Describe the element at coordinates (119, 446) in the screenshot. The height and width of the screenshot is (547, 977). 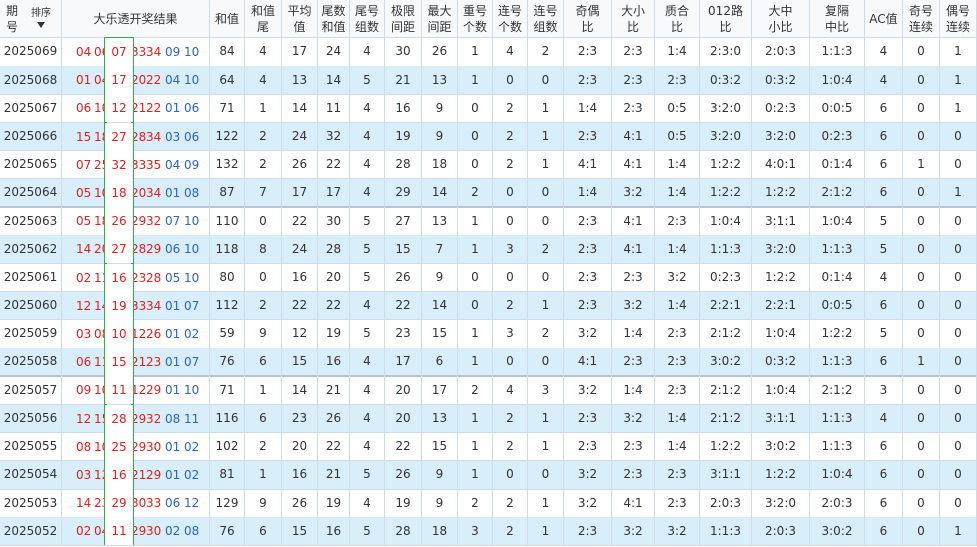
I see `front-number: 25` at that location.